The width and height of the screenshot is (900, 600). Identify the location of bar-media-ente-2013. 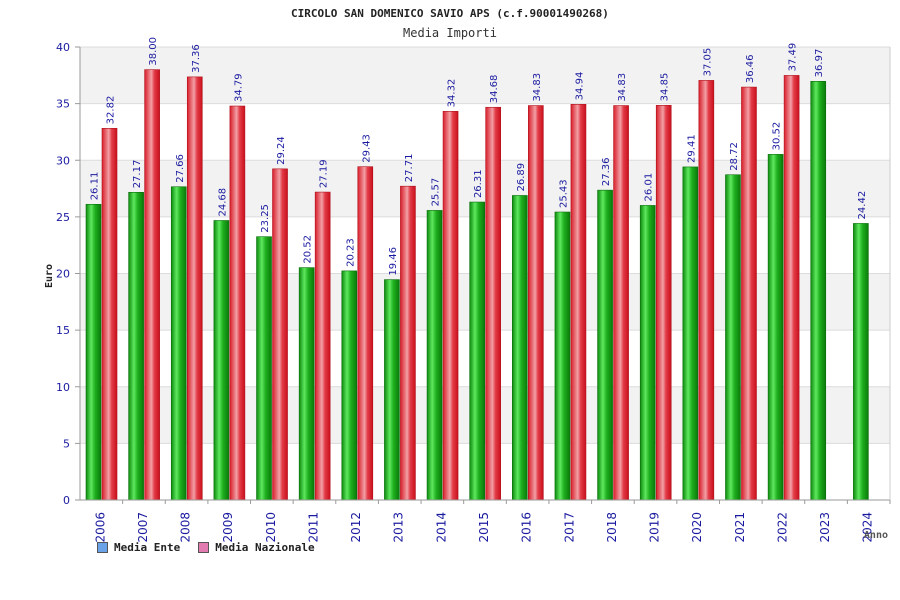
(392, 390).